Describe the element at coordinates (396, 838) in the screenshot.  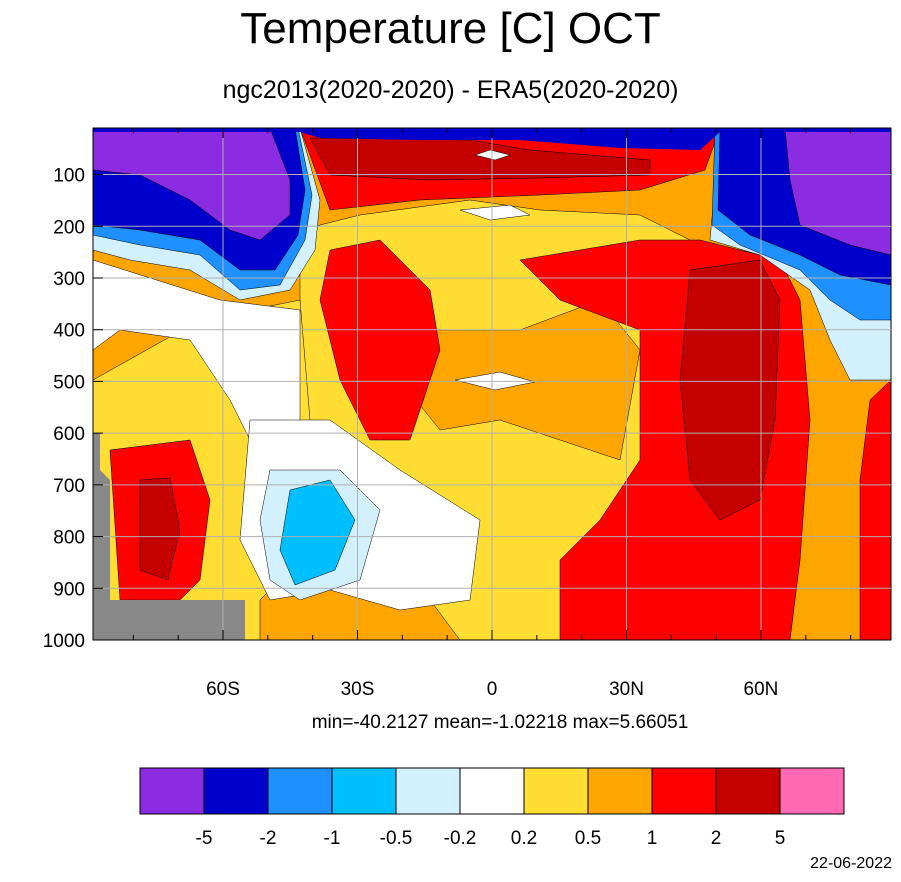
I see `colorbar-label: -0.5` at that location.